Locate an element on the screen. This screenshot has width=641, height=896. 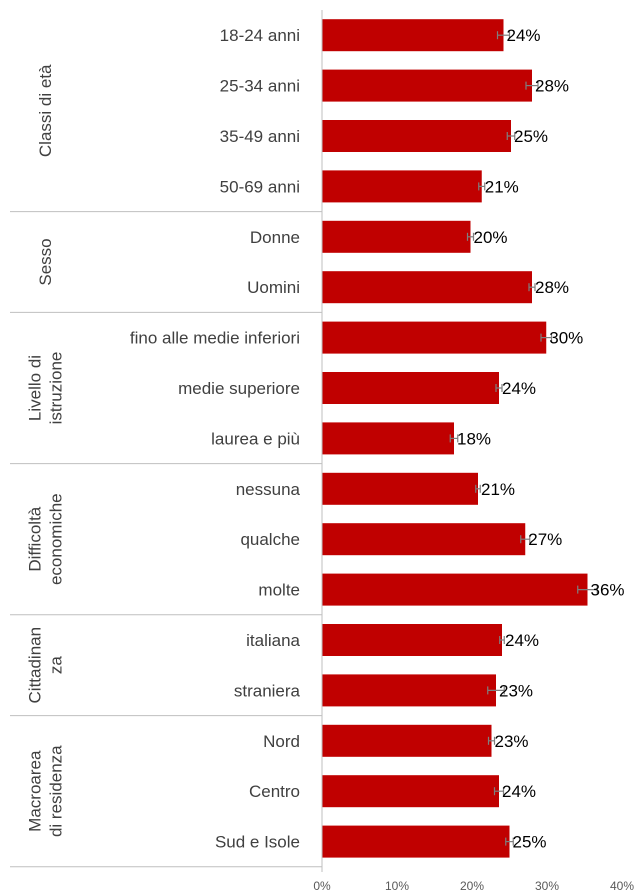
x-axis-ticks: 0% 10% 20% 30% 40% is located at coordinates (473, 886).